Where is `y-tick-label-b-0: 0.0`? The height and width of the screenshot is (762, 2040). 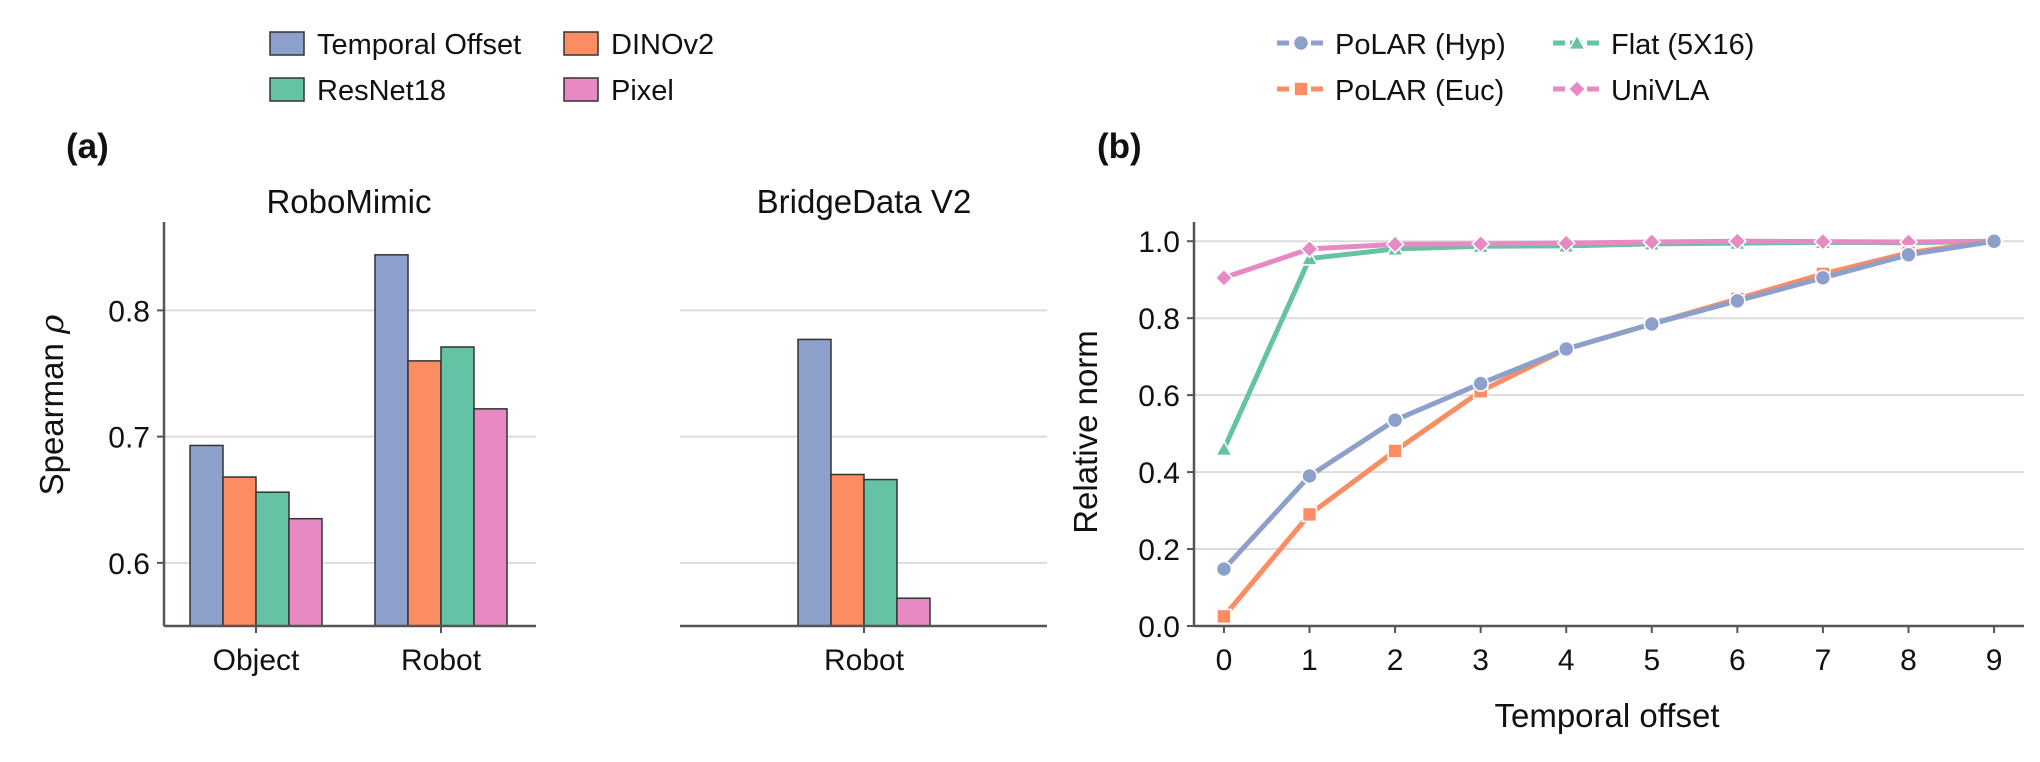 y-tick-label-b-0: 0.0 is located at coordinates (1159, 627).